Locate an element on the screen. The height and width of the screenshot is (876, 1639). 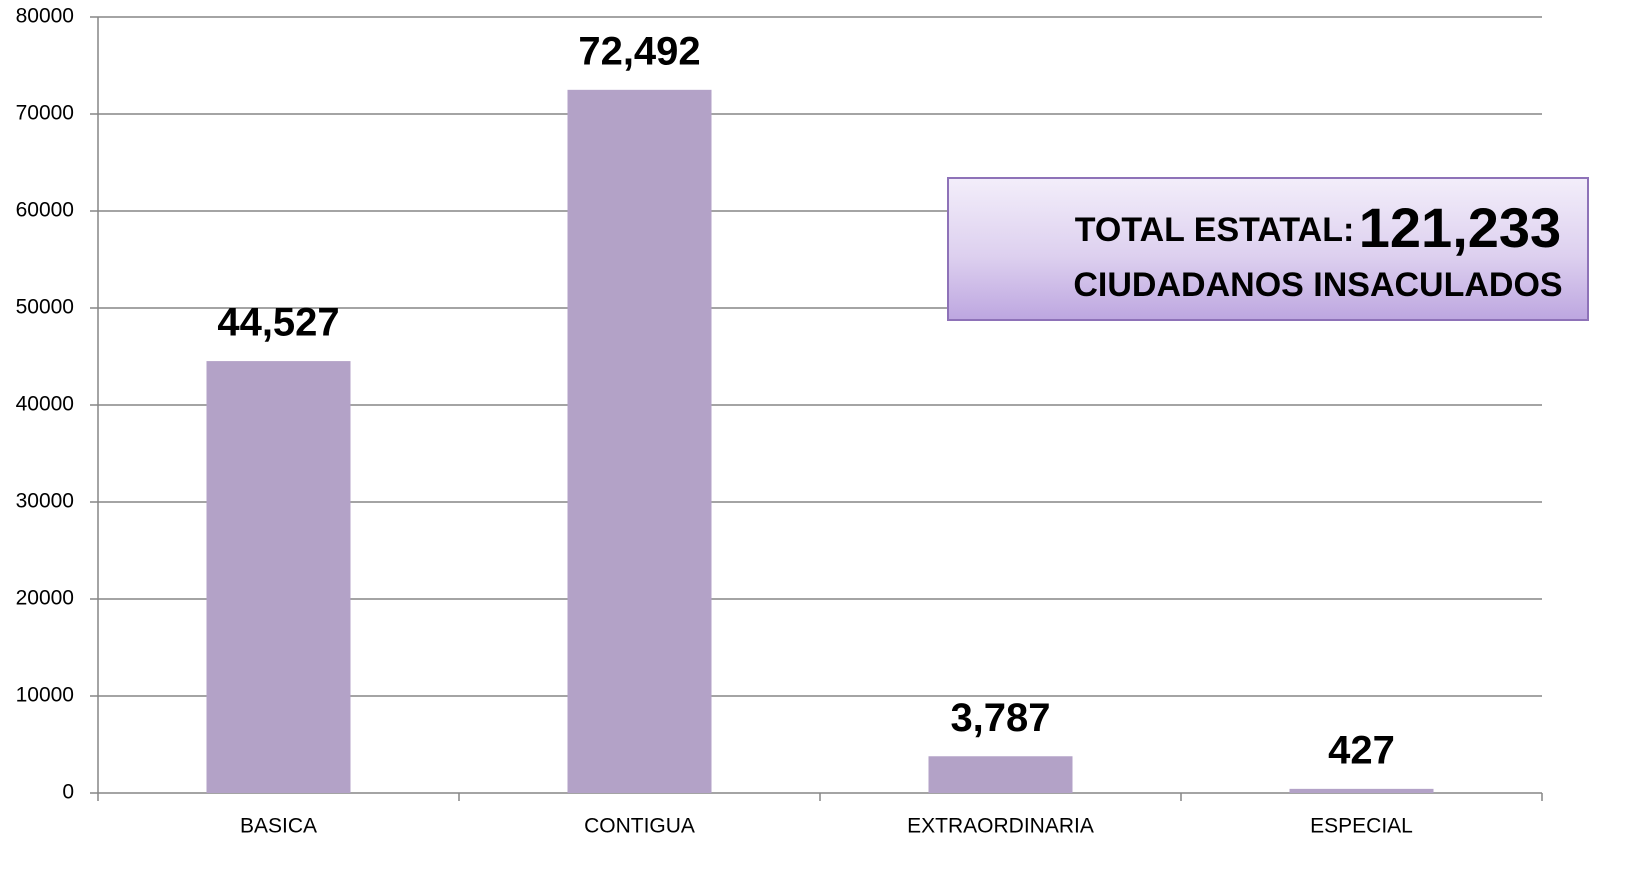
value-label: 72,492 is located at coordinates (639, 51).